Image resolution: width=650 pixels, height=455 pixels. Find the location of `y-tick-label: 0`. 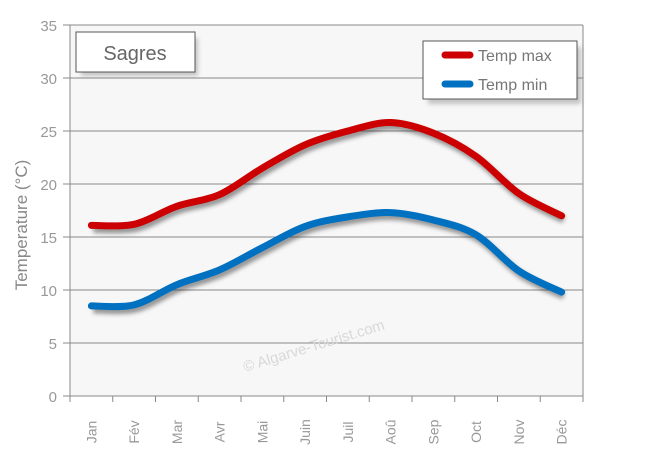

y-tick-label: 0 is located at coordinates (53, 397).